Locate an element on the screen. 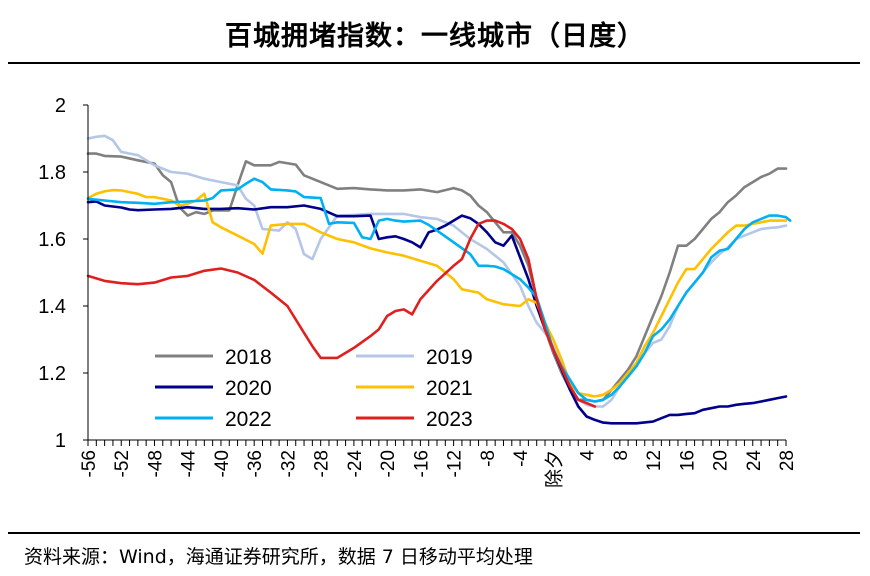 The width and height of the screenshot is (870, 576). legend-label-2022: 2022 is located at coordinates (248, 419).